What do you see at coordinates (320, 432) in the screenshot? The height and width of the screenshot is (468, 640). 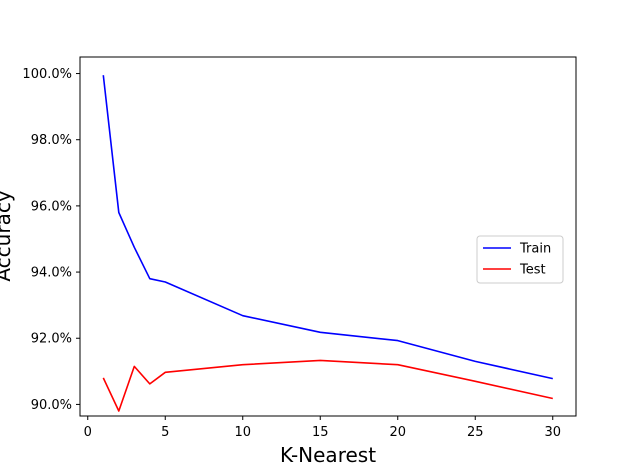 I see `x-tick-label: 15` at bounding box center [320, 432].